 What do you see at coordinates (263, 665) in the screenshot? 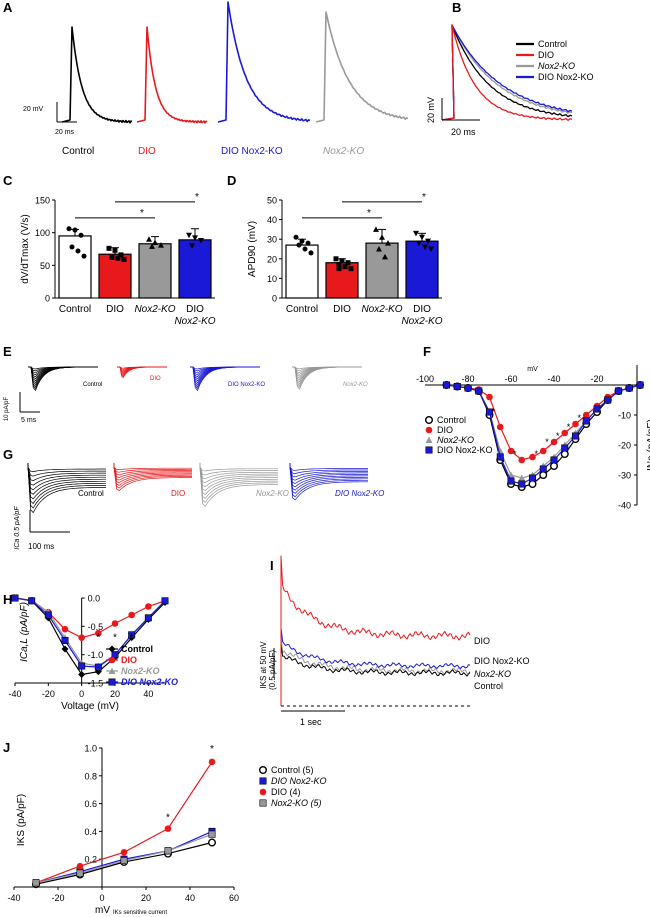
I see `y-axis-label: IKS at 50 mV` at bounding box center [263, 665].